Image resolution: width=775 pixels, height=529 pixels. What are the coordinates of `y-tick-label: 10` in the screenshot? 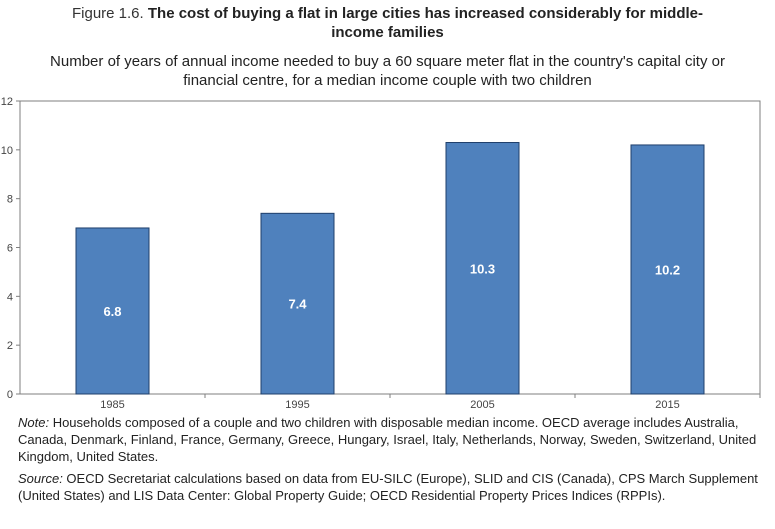 It's located at (7, 151).